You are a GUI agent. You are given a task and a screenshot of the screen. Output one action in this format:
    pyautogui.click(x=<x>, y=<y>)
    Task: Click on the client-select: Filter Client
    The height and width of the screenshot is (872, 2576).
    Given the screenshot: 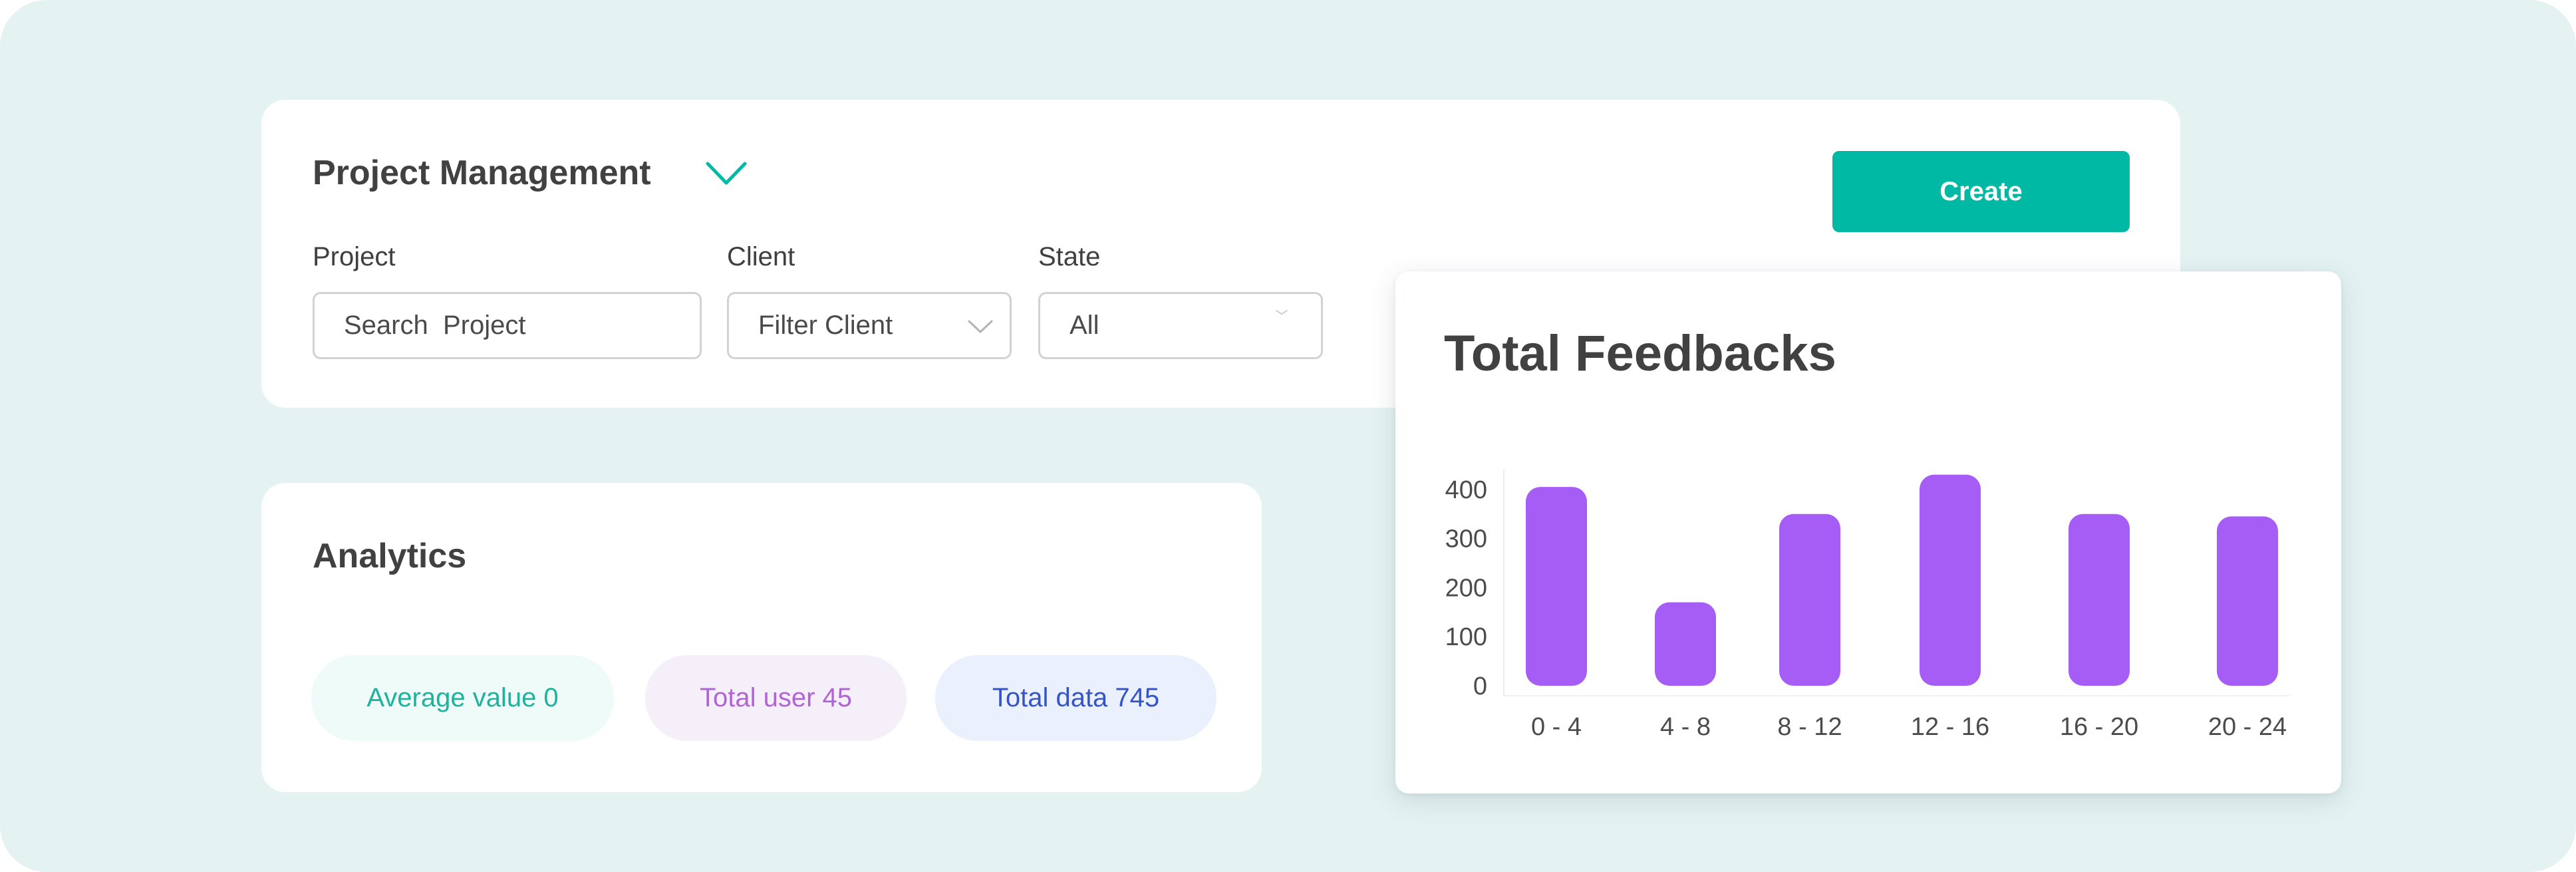 What is the action you would take?
    pyautogui.click(x=870, y=325)
    